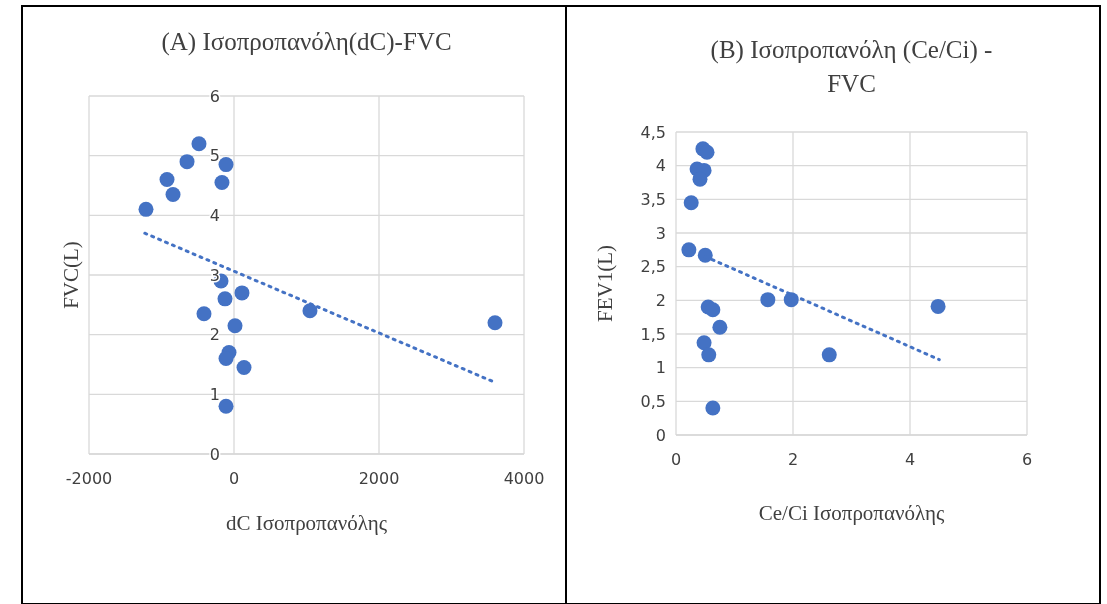 The height and width of the screenshot is (604, 1107). I want to click on x-tick-label: 2000, so click(379, 478).